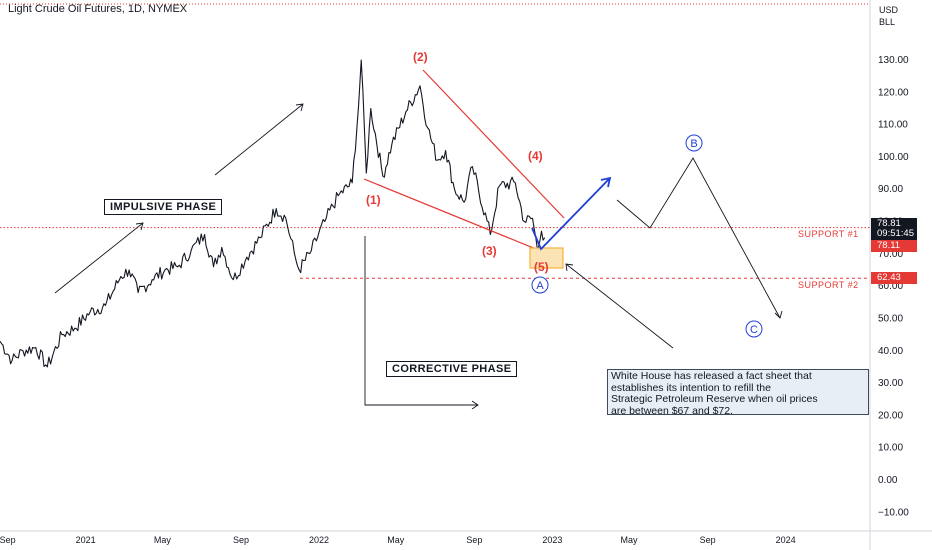 The height and width of the screenshot is (550, 932). I want to click on support-2-label: SUPPORT #2, so click(828, 285).